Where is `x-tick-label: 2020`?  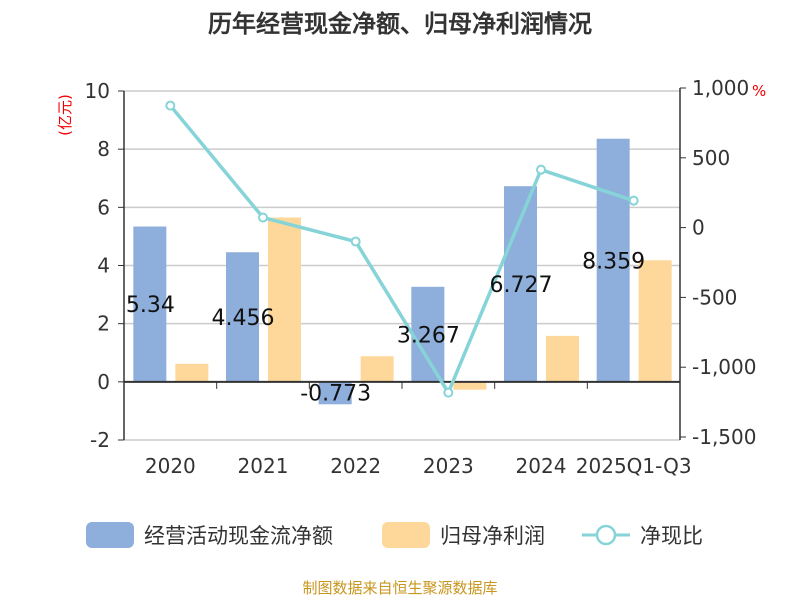
x-tick-label: 2020 is located at coordinates (170, 466).